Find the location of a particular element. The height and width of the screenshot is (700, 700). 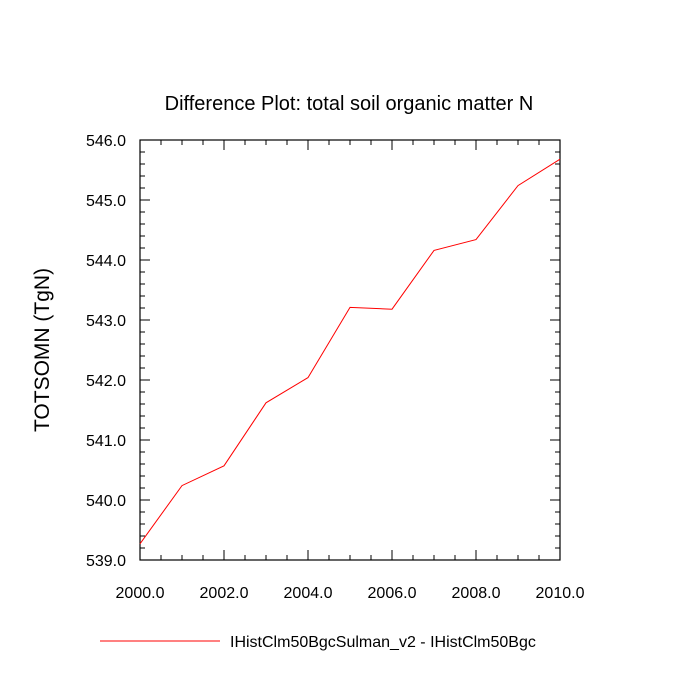

legend-label: IHistClm50BgcSulman_v2 - IHistClm50Bgc is located at coordinates (383, 642).